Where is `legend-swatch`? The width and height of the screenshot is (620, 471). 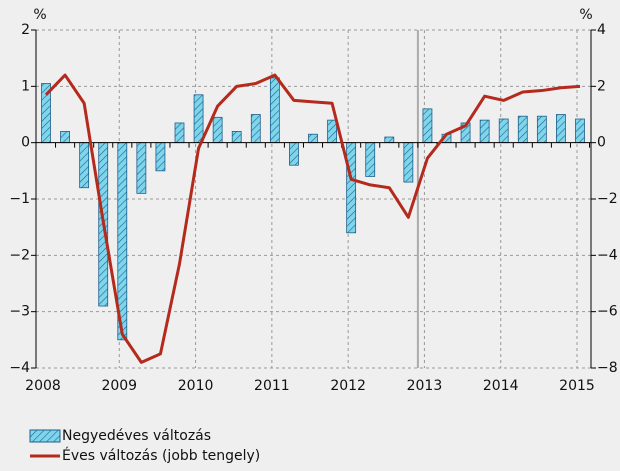 legend-swatch is located at coordinates (45, 436).